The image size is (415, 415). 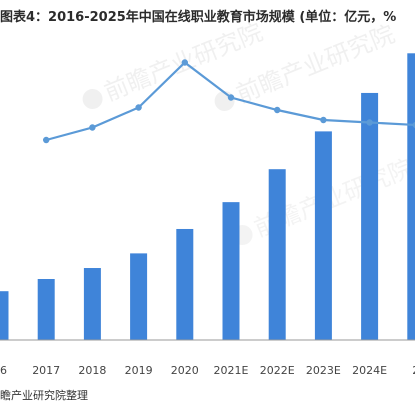 What do you see at coordinates (139, 296) in the screenshot?
I see `bar-2019` at bounding box center [139, 296].